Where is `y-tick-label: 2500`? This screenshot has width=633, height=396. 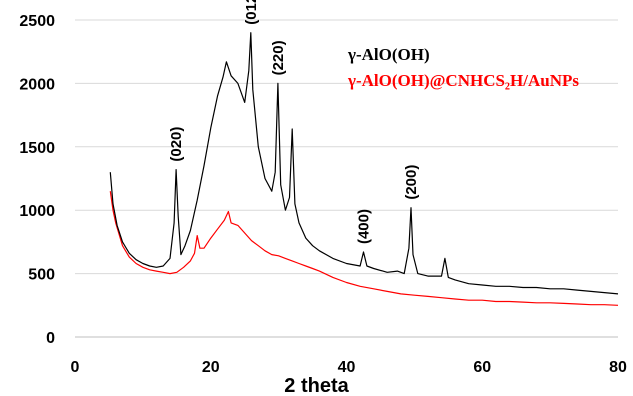 y-tick-label: 2500 is located at coordinates (37, 21).